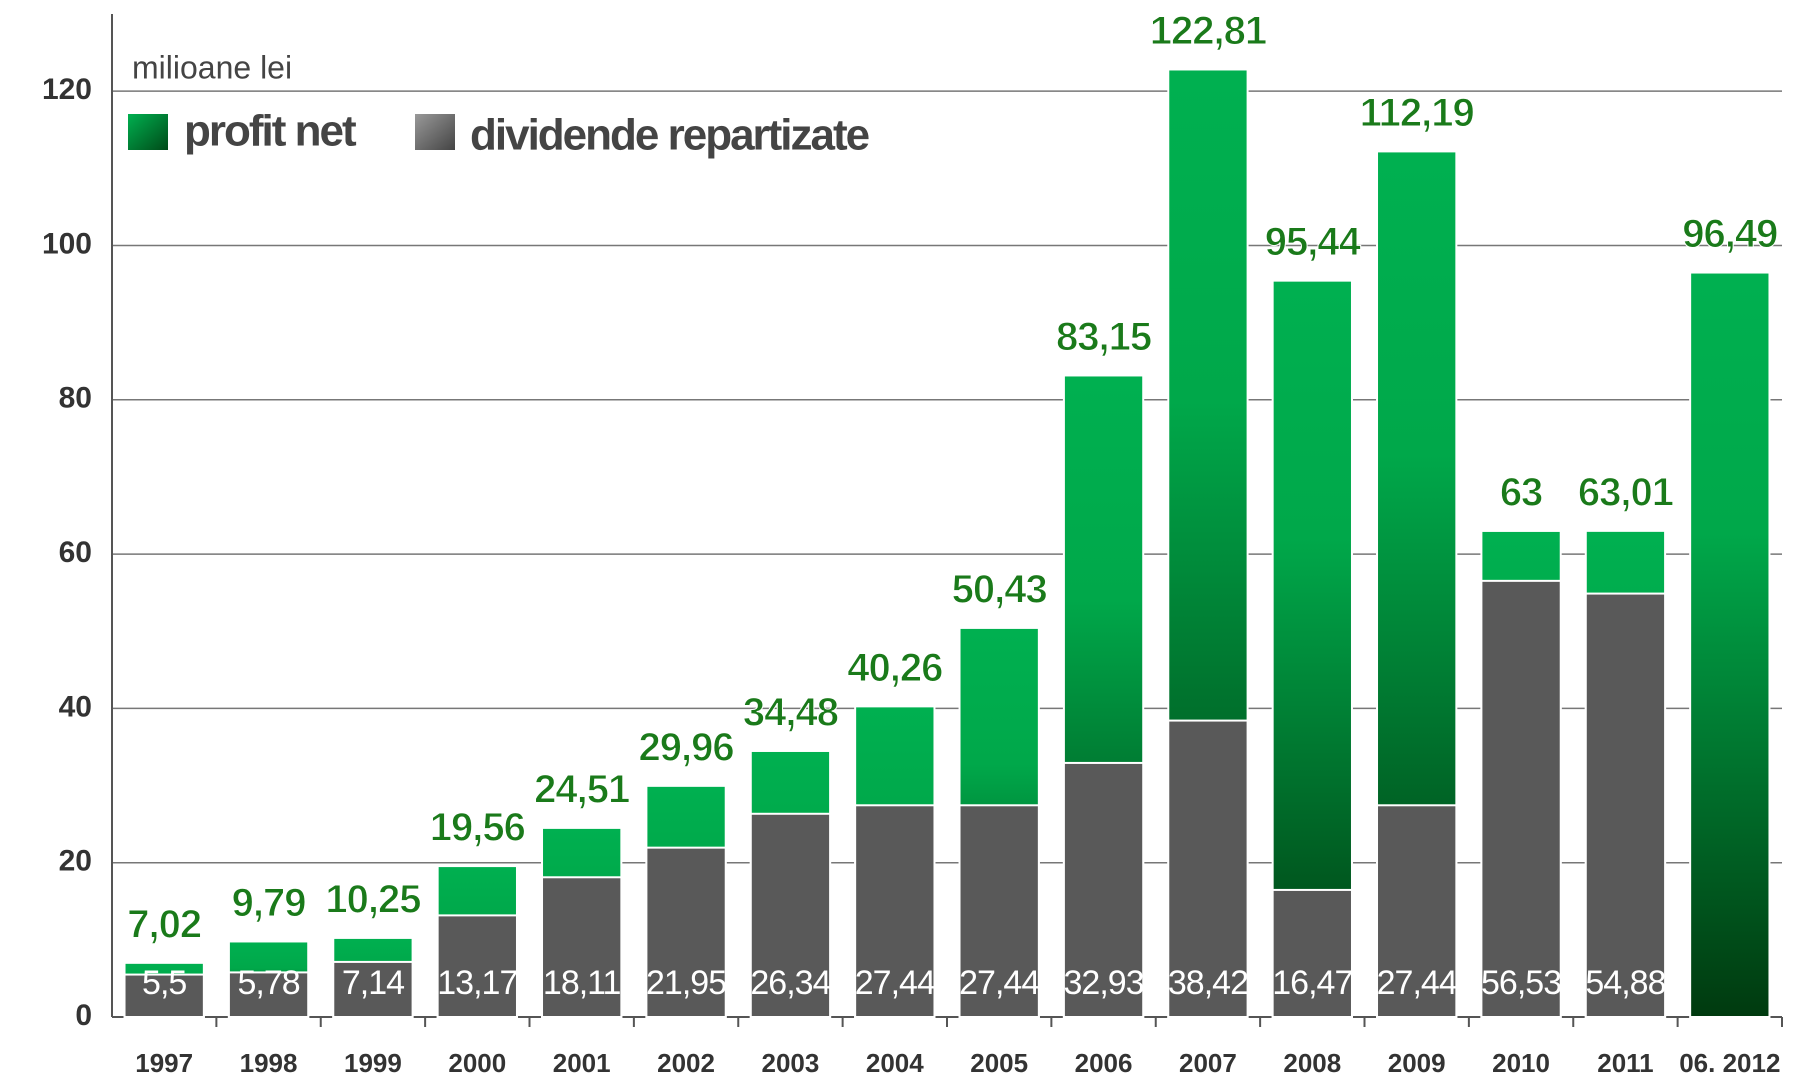 The image size is (1794, 1083). Describe the element at coordinates (1312, 1063) in the screenshot. I see `x-tick-label: 2008` at that location.